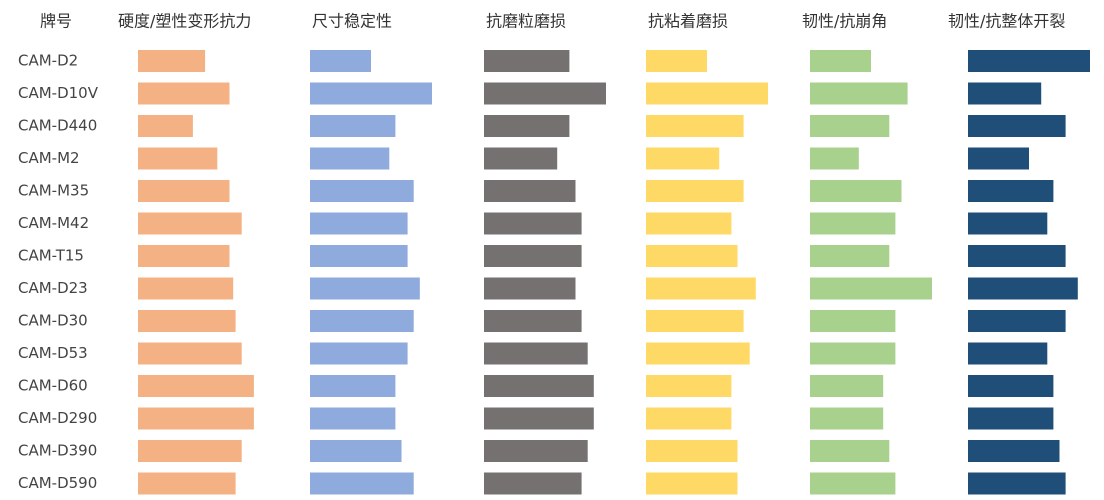 This screenshot has height=500, width=1104. What do you see at coordinates (352, 21) in the screenshot?
I see `series-header: 尺寸稳定性` at bounding box center [352, 21].